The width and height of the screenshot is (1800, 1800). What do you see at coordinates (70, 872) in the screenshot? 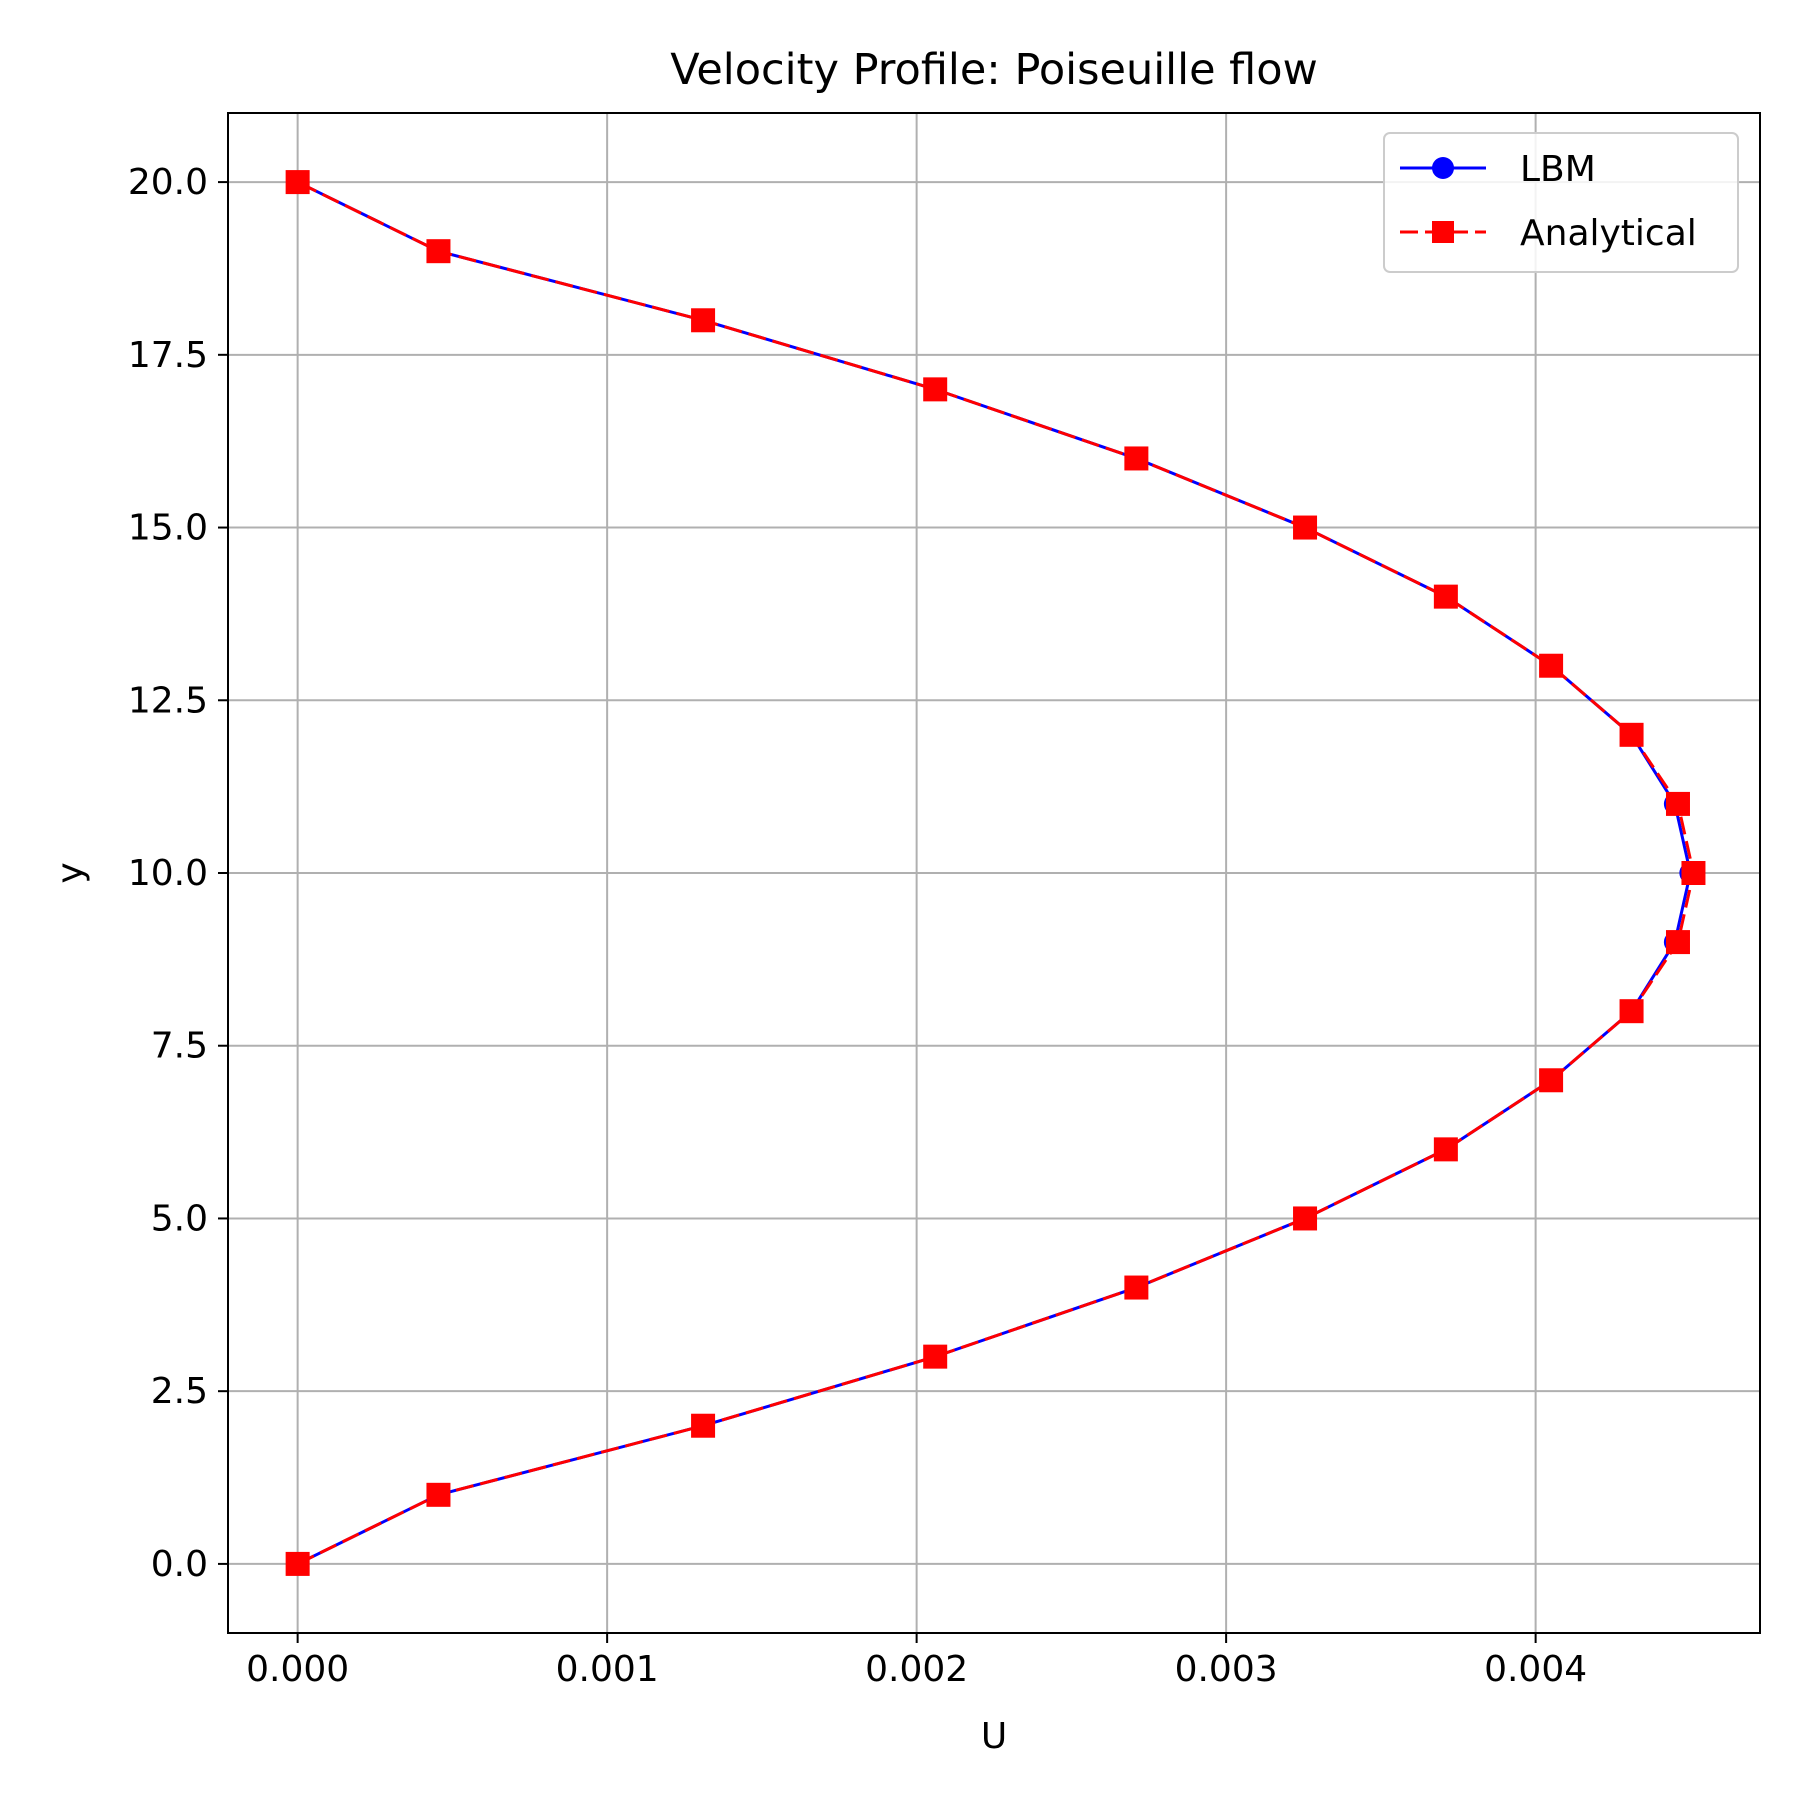
I see `y-axis-label: y` at bounding box center [70, 872].